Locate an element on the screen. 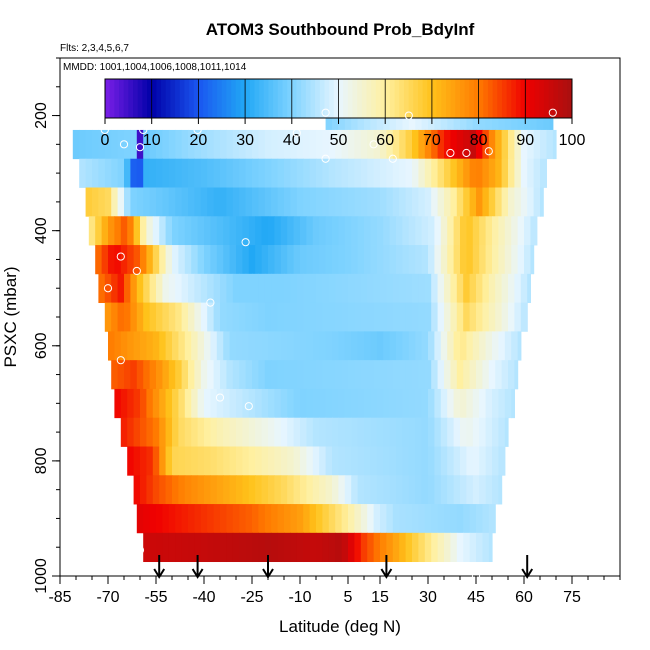 This screenshot has width=650, height=650. subtitle-dates: MMDD: 1001,1004,1006,1008,1011,1014 is located at coordinates (155, 67).